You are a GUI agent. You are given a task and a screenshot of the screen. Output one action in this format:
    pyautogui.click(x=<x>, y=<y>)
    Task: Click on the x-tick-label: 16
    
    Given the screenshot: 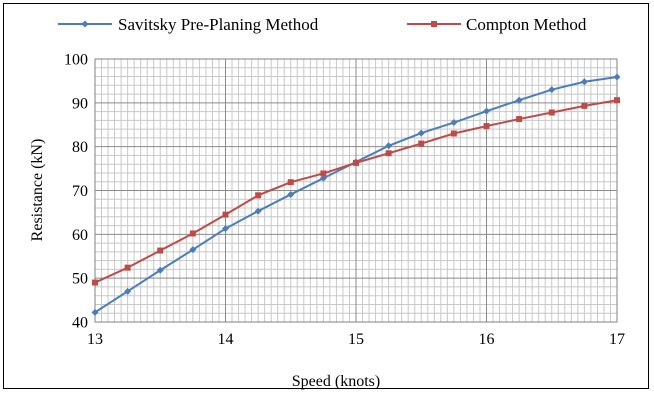 What is the action you would take?
    pyautogui.click(x=487, y=339)
    